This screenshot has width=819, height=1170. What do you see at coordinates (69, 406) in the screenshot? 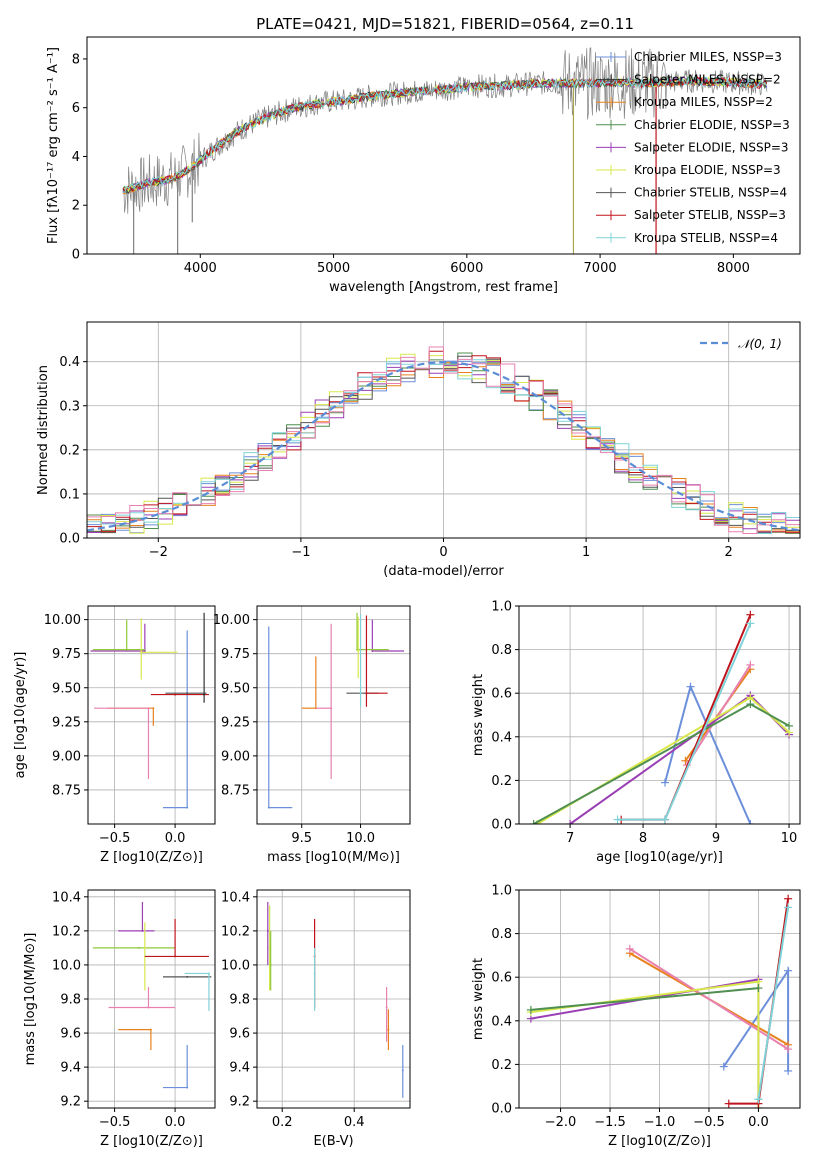
I see `residuals-ytick-label: 0.3` at bounding box center [69, 406].